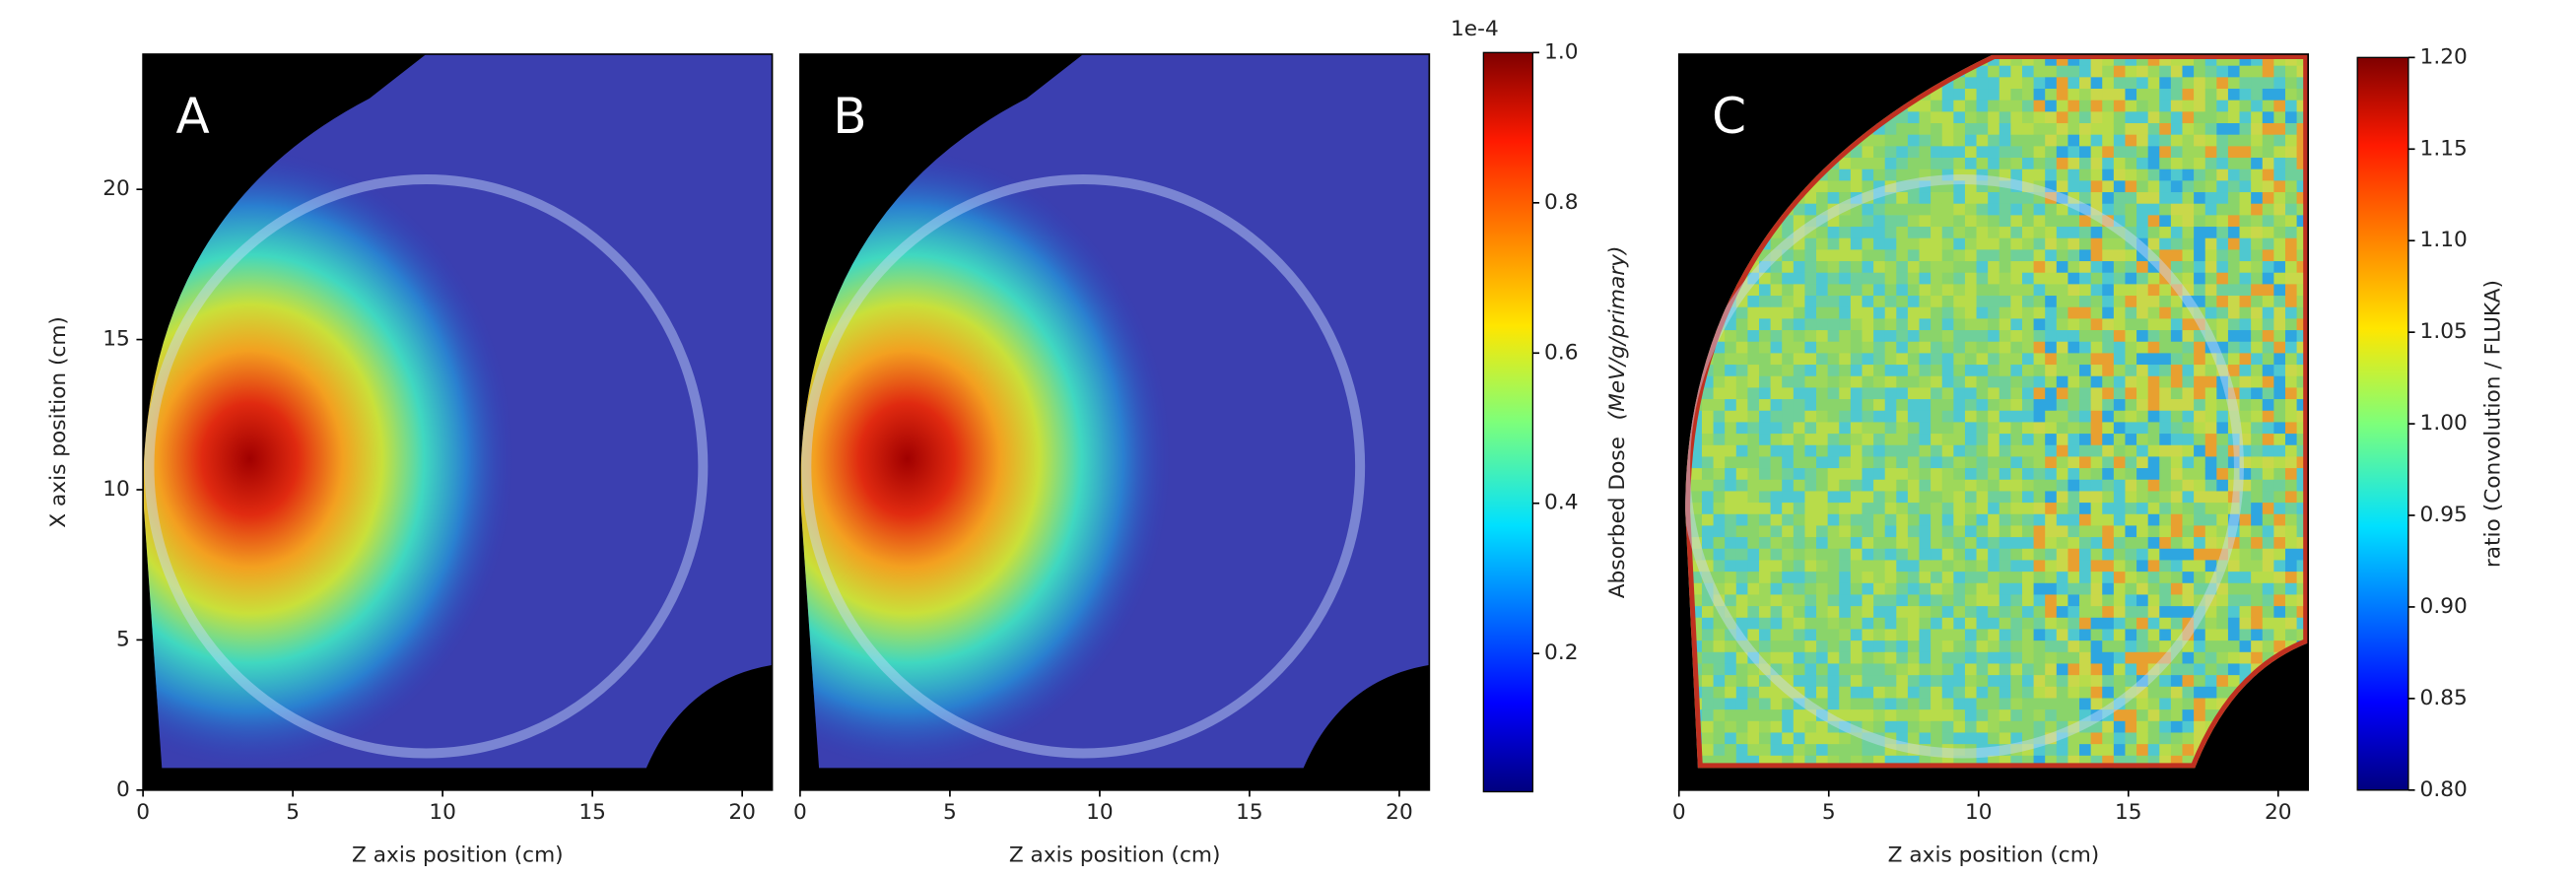  Describe the element at coordinates (192, 117) in the screenshot. I see `panel-label: A` at that location.